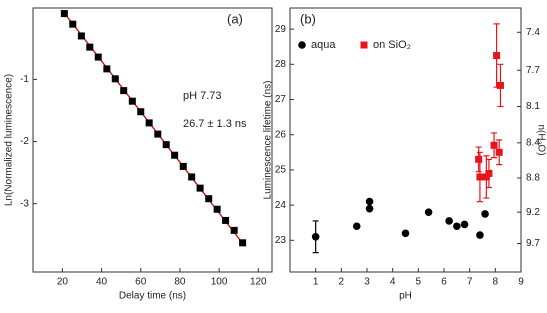  I want to click on x-tick-label: 3, so click(367, 282).